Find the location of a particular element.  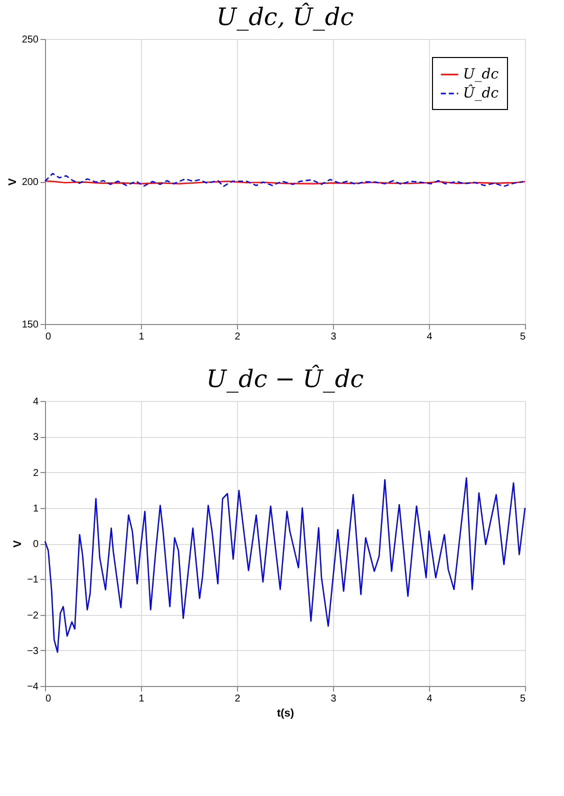

y-tick-label: −2 is located at coordinates (33, 616).